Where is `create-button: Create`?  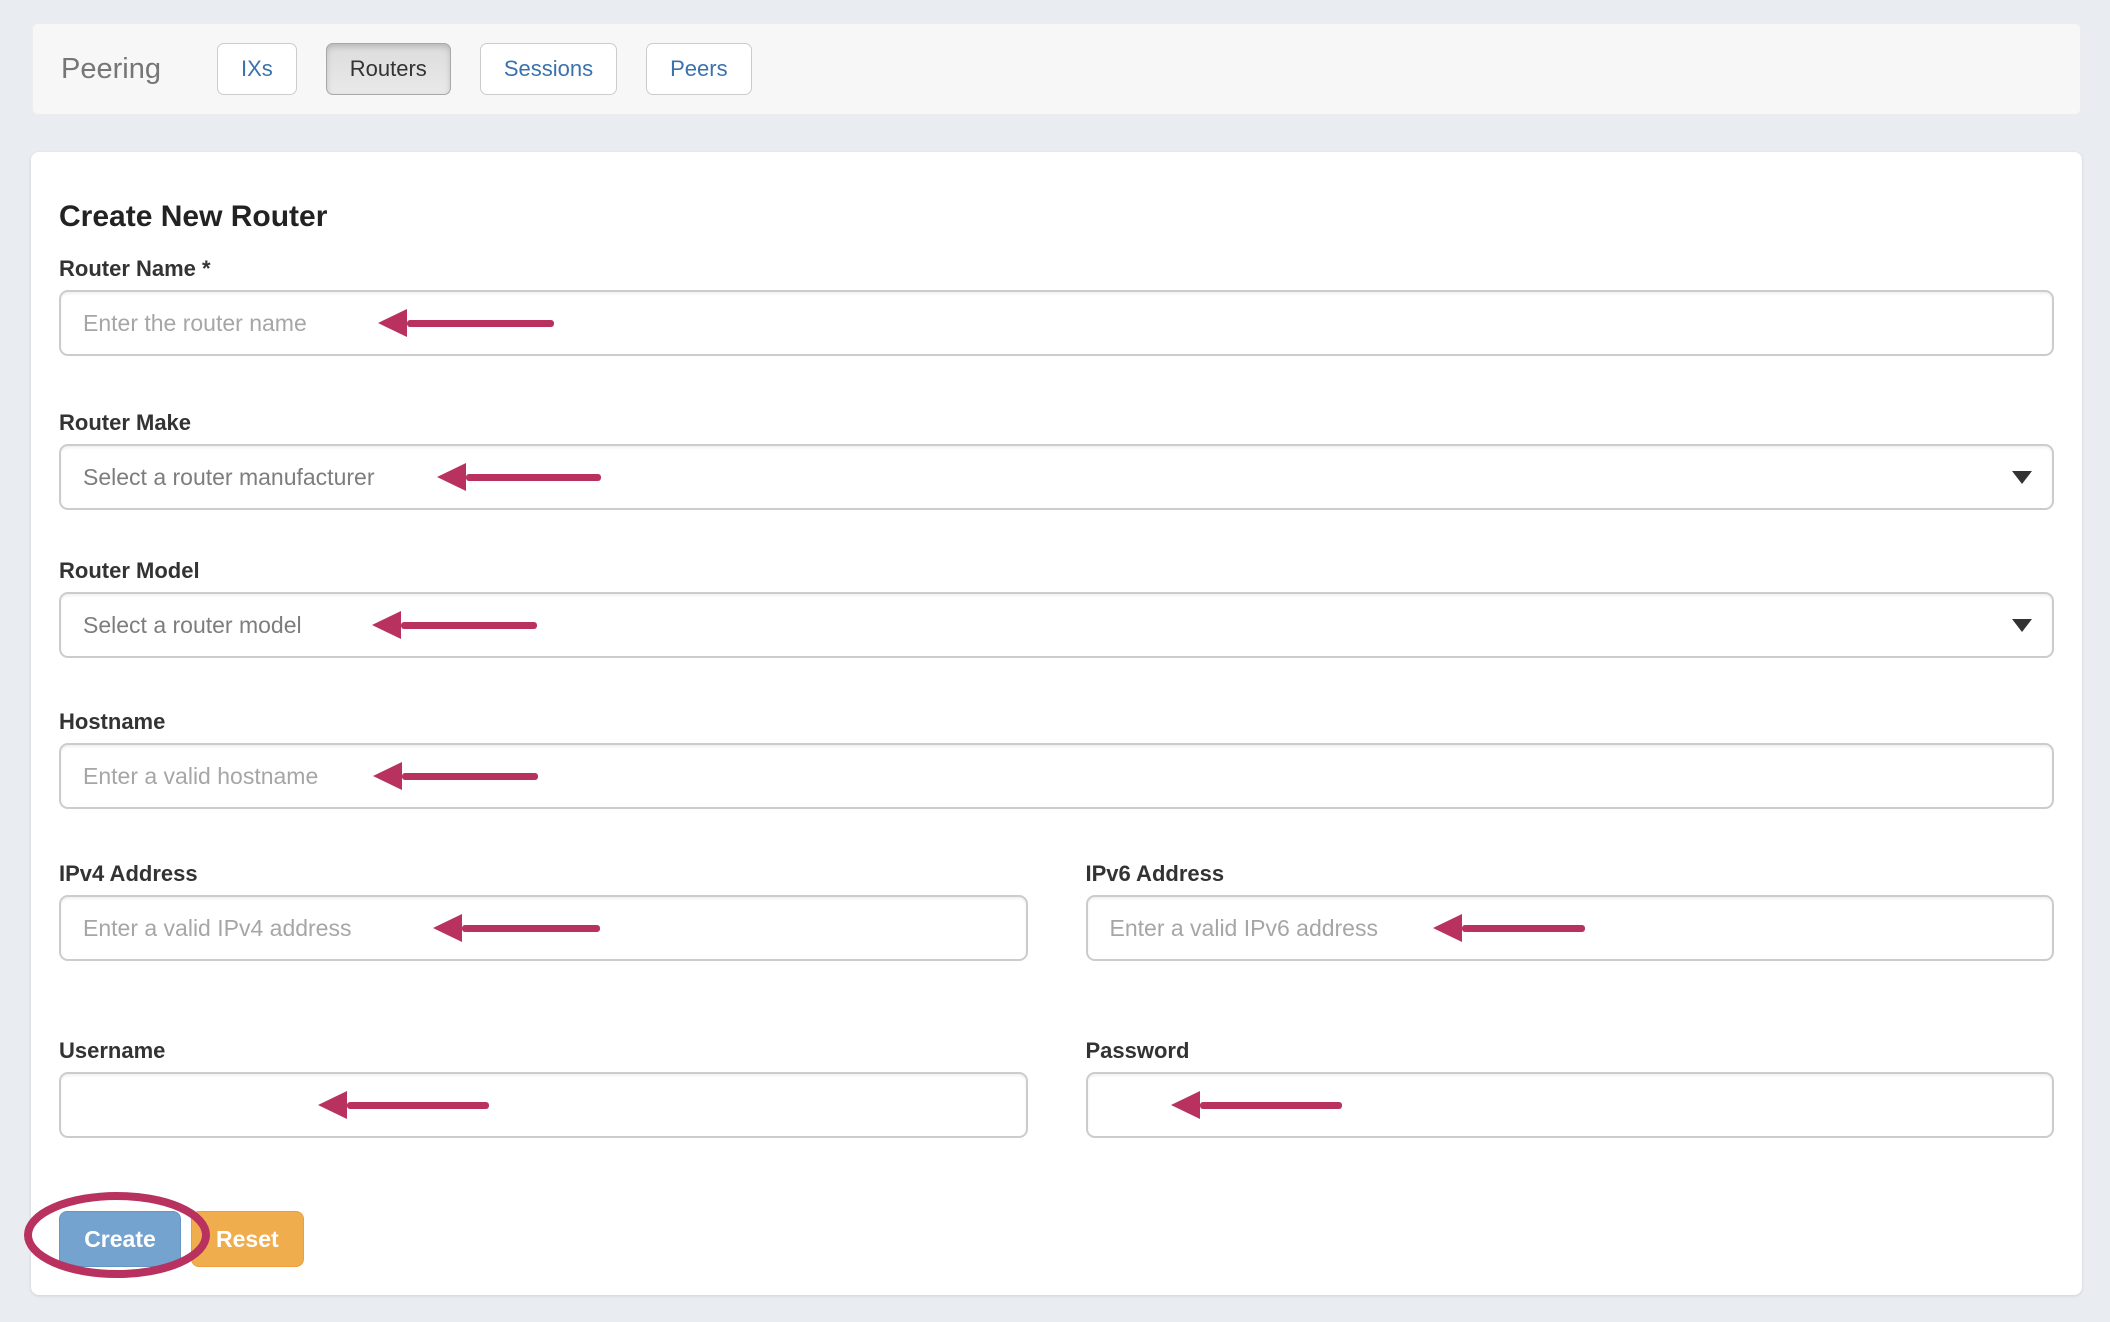
create-button: Create is located at coordinates (120, 1239).